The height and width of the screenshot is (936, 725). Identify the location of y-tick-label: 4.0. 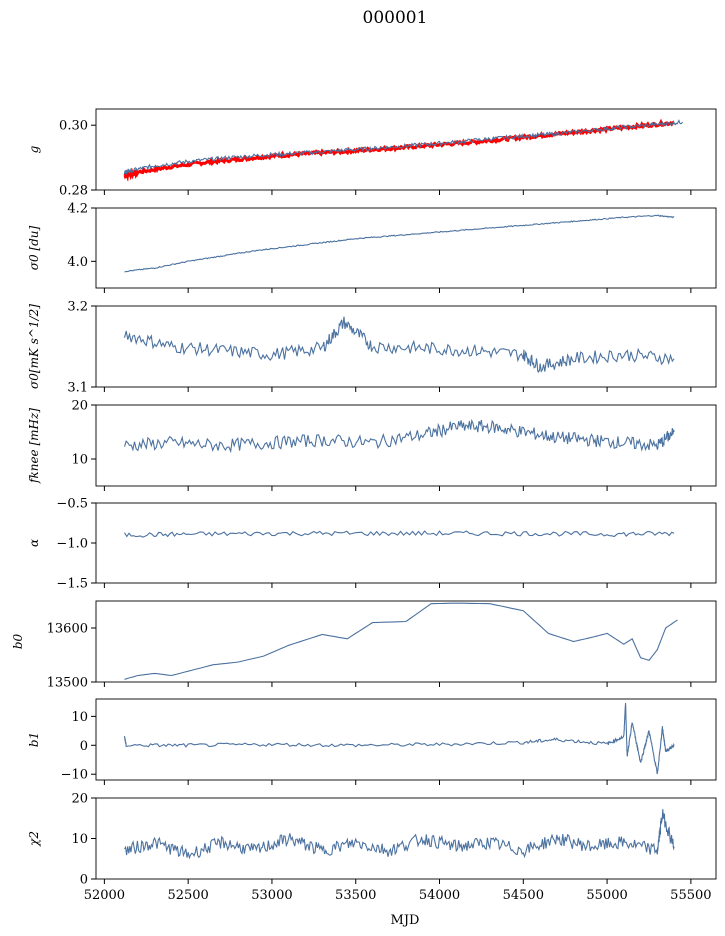
(77, 262).